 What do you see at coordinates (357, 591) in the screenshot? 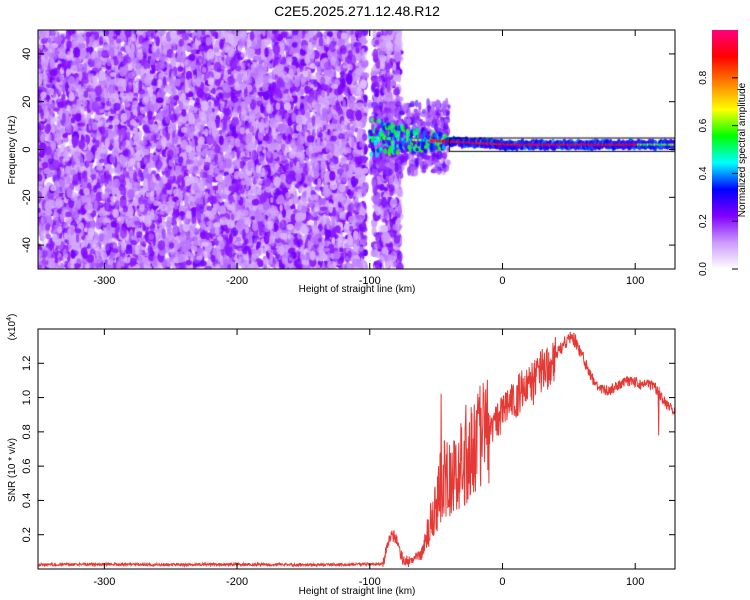
I see `snr-xlabel: Height of straight line (km)` at bounding box center [357, 591].